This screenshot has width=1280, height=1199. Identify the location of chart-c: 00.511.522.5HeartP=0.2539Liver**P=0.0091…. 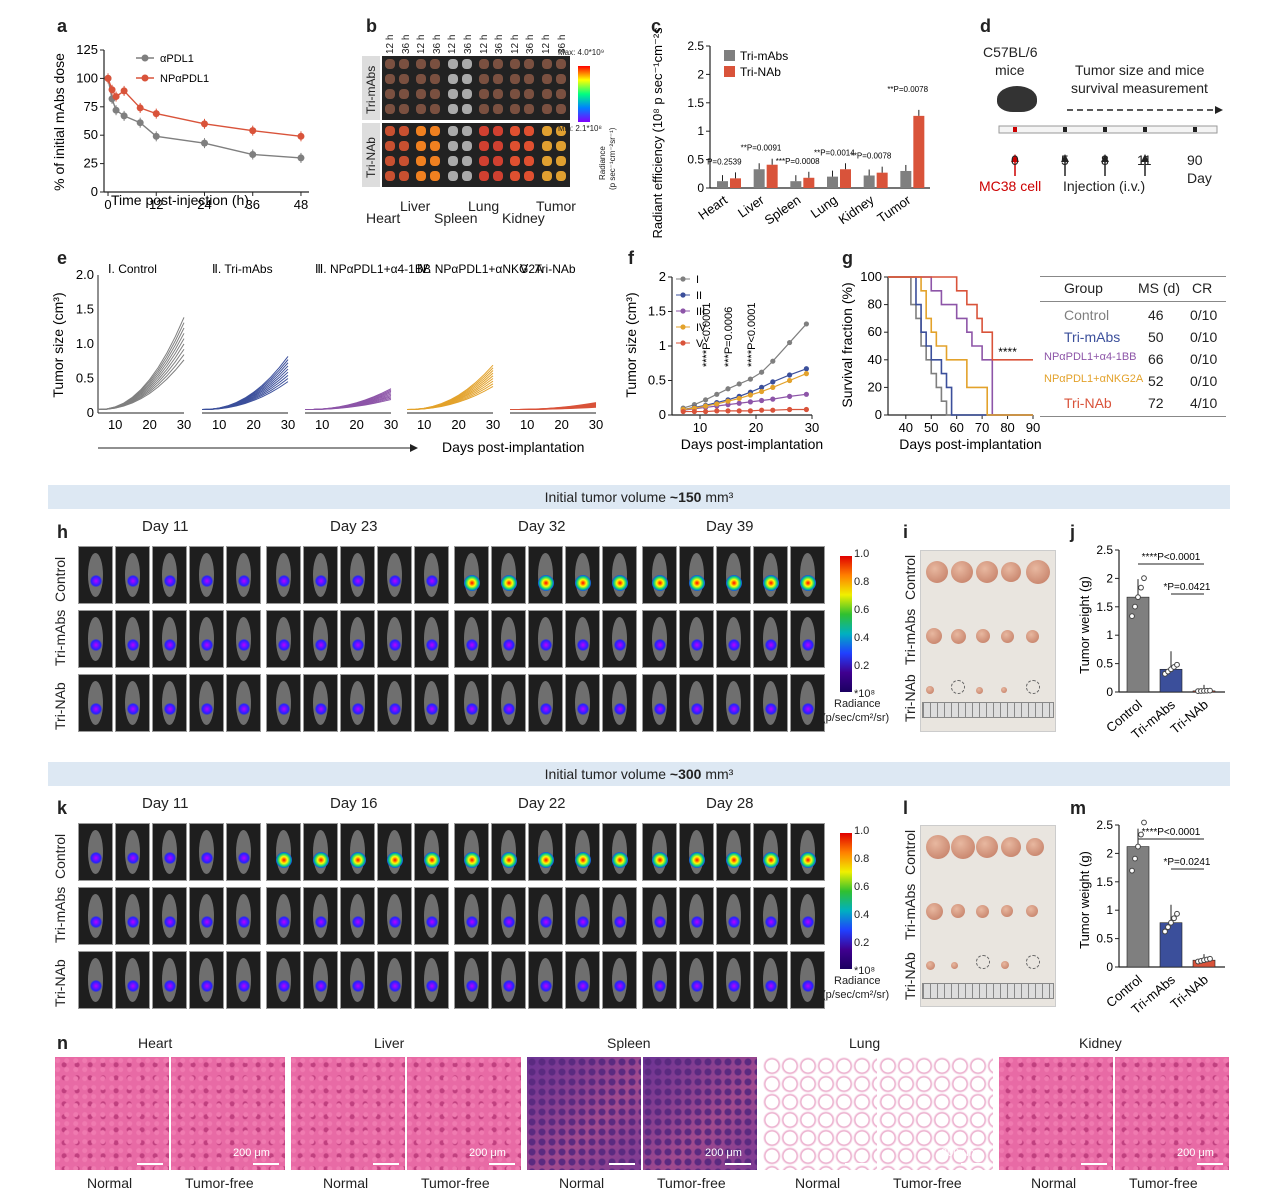
(790, 133).